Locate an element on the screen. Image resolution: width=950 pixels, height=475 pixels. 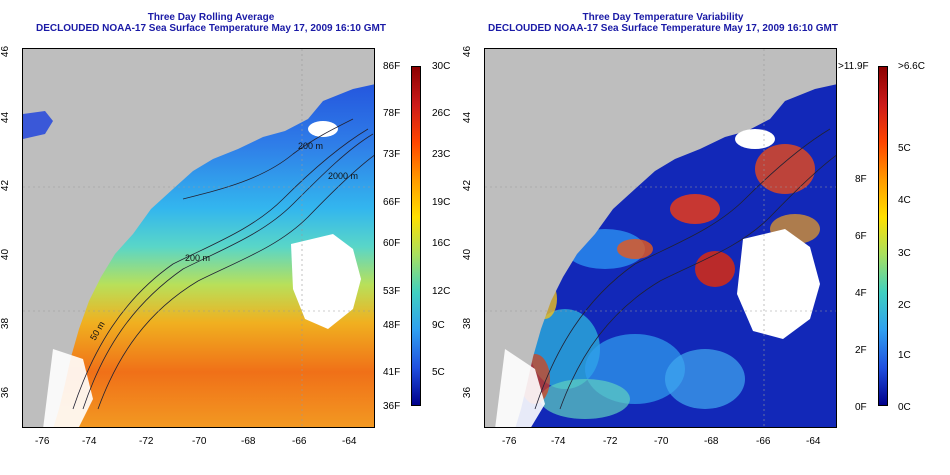
svg-text: 2000 m is located at coordinates (343, 176).